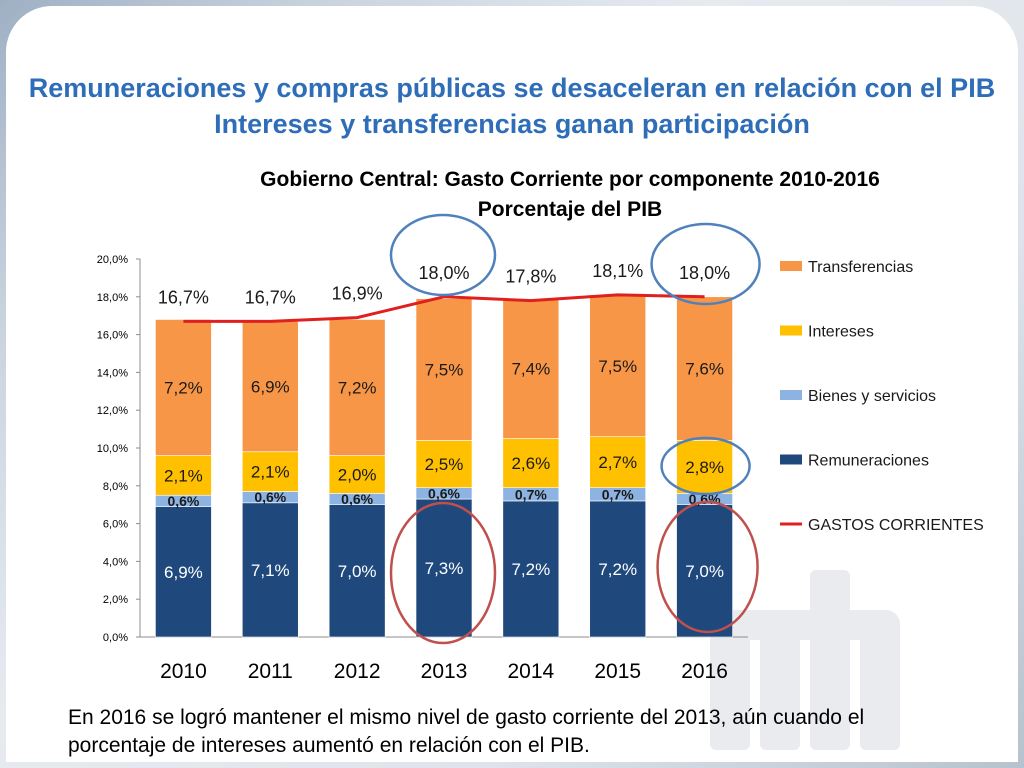 Image resolution: width=1024 pixels, height=768 pixels. Describe the element at coordinates (115, 638) in the screenshot. I see `y-tick-label: 0,0%` at that location.